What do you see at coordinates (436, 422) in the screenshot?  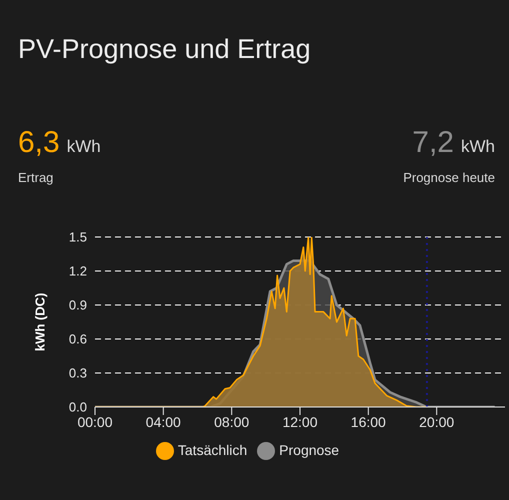 I see `x-tick-label: 20:00` at bounding box center [436, 422].